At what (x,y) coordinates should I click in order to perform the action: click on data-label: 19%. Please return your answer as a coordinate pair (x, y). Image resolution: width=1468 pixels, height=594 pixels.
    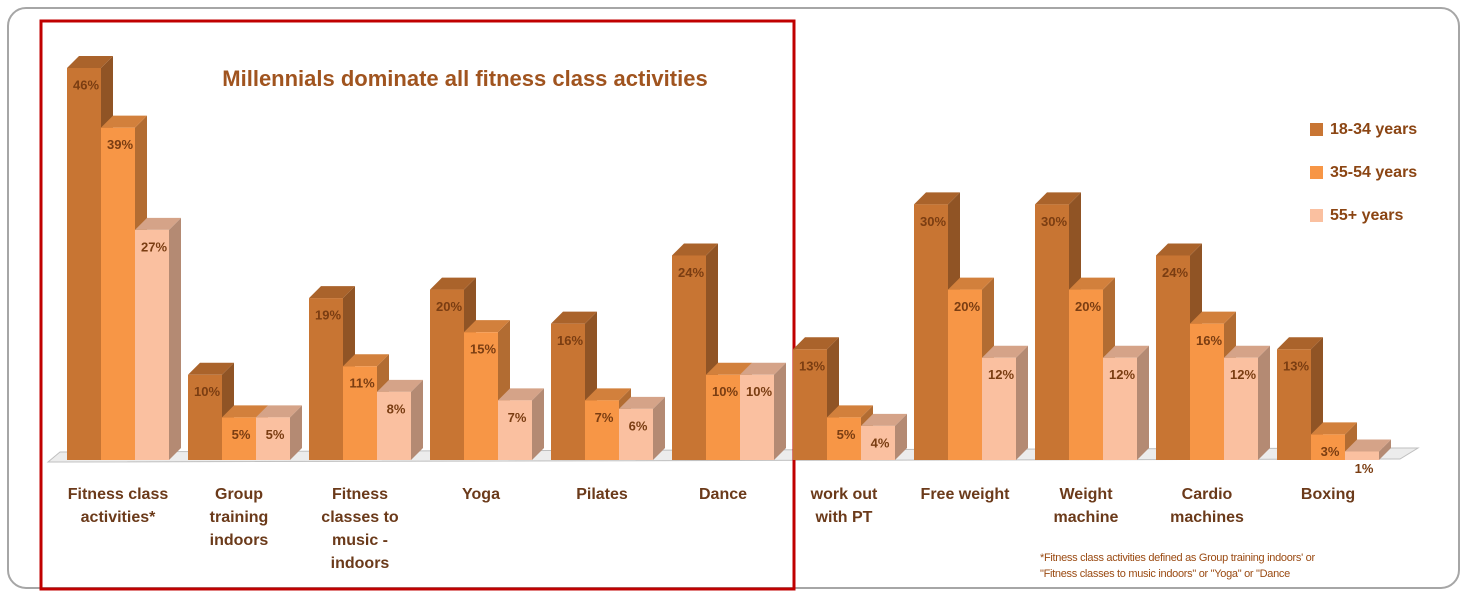
    Looking at the image, I should click on (328, 315).